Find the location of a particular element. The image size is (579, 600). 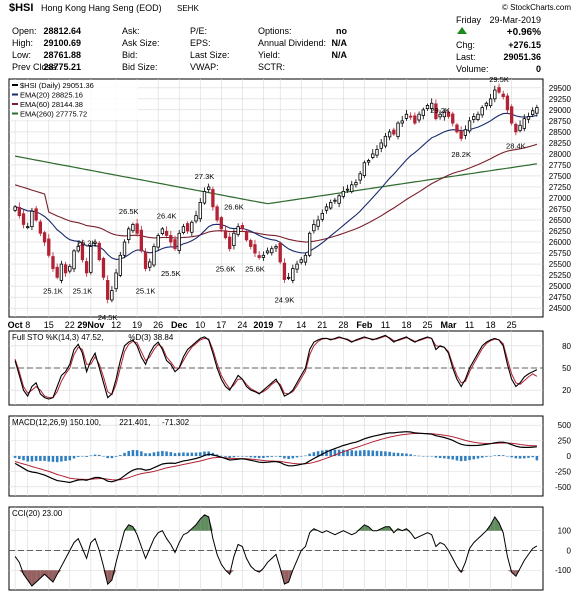

quote-label: High: is located at coordinates (22, 43).